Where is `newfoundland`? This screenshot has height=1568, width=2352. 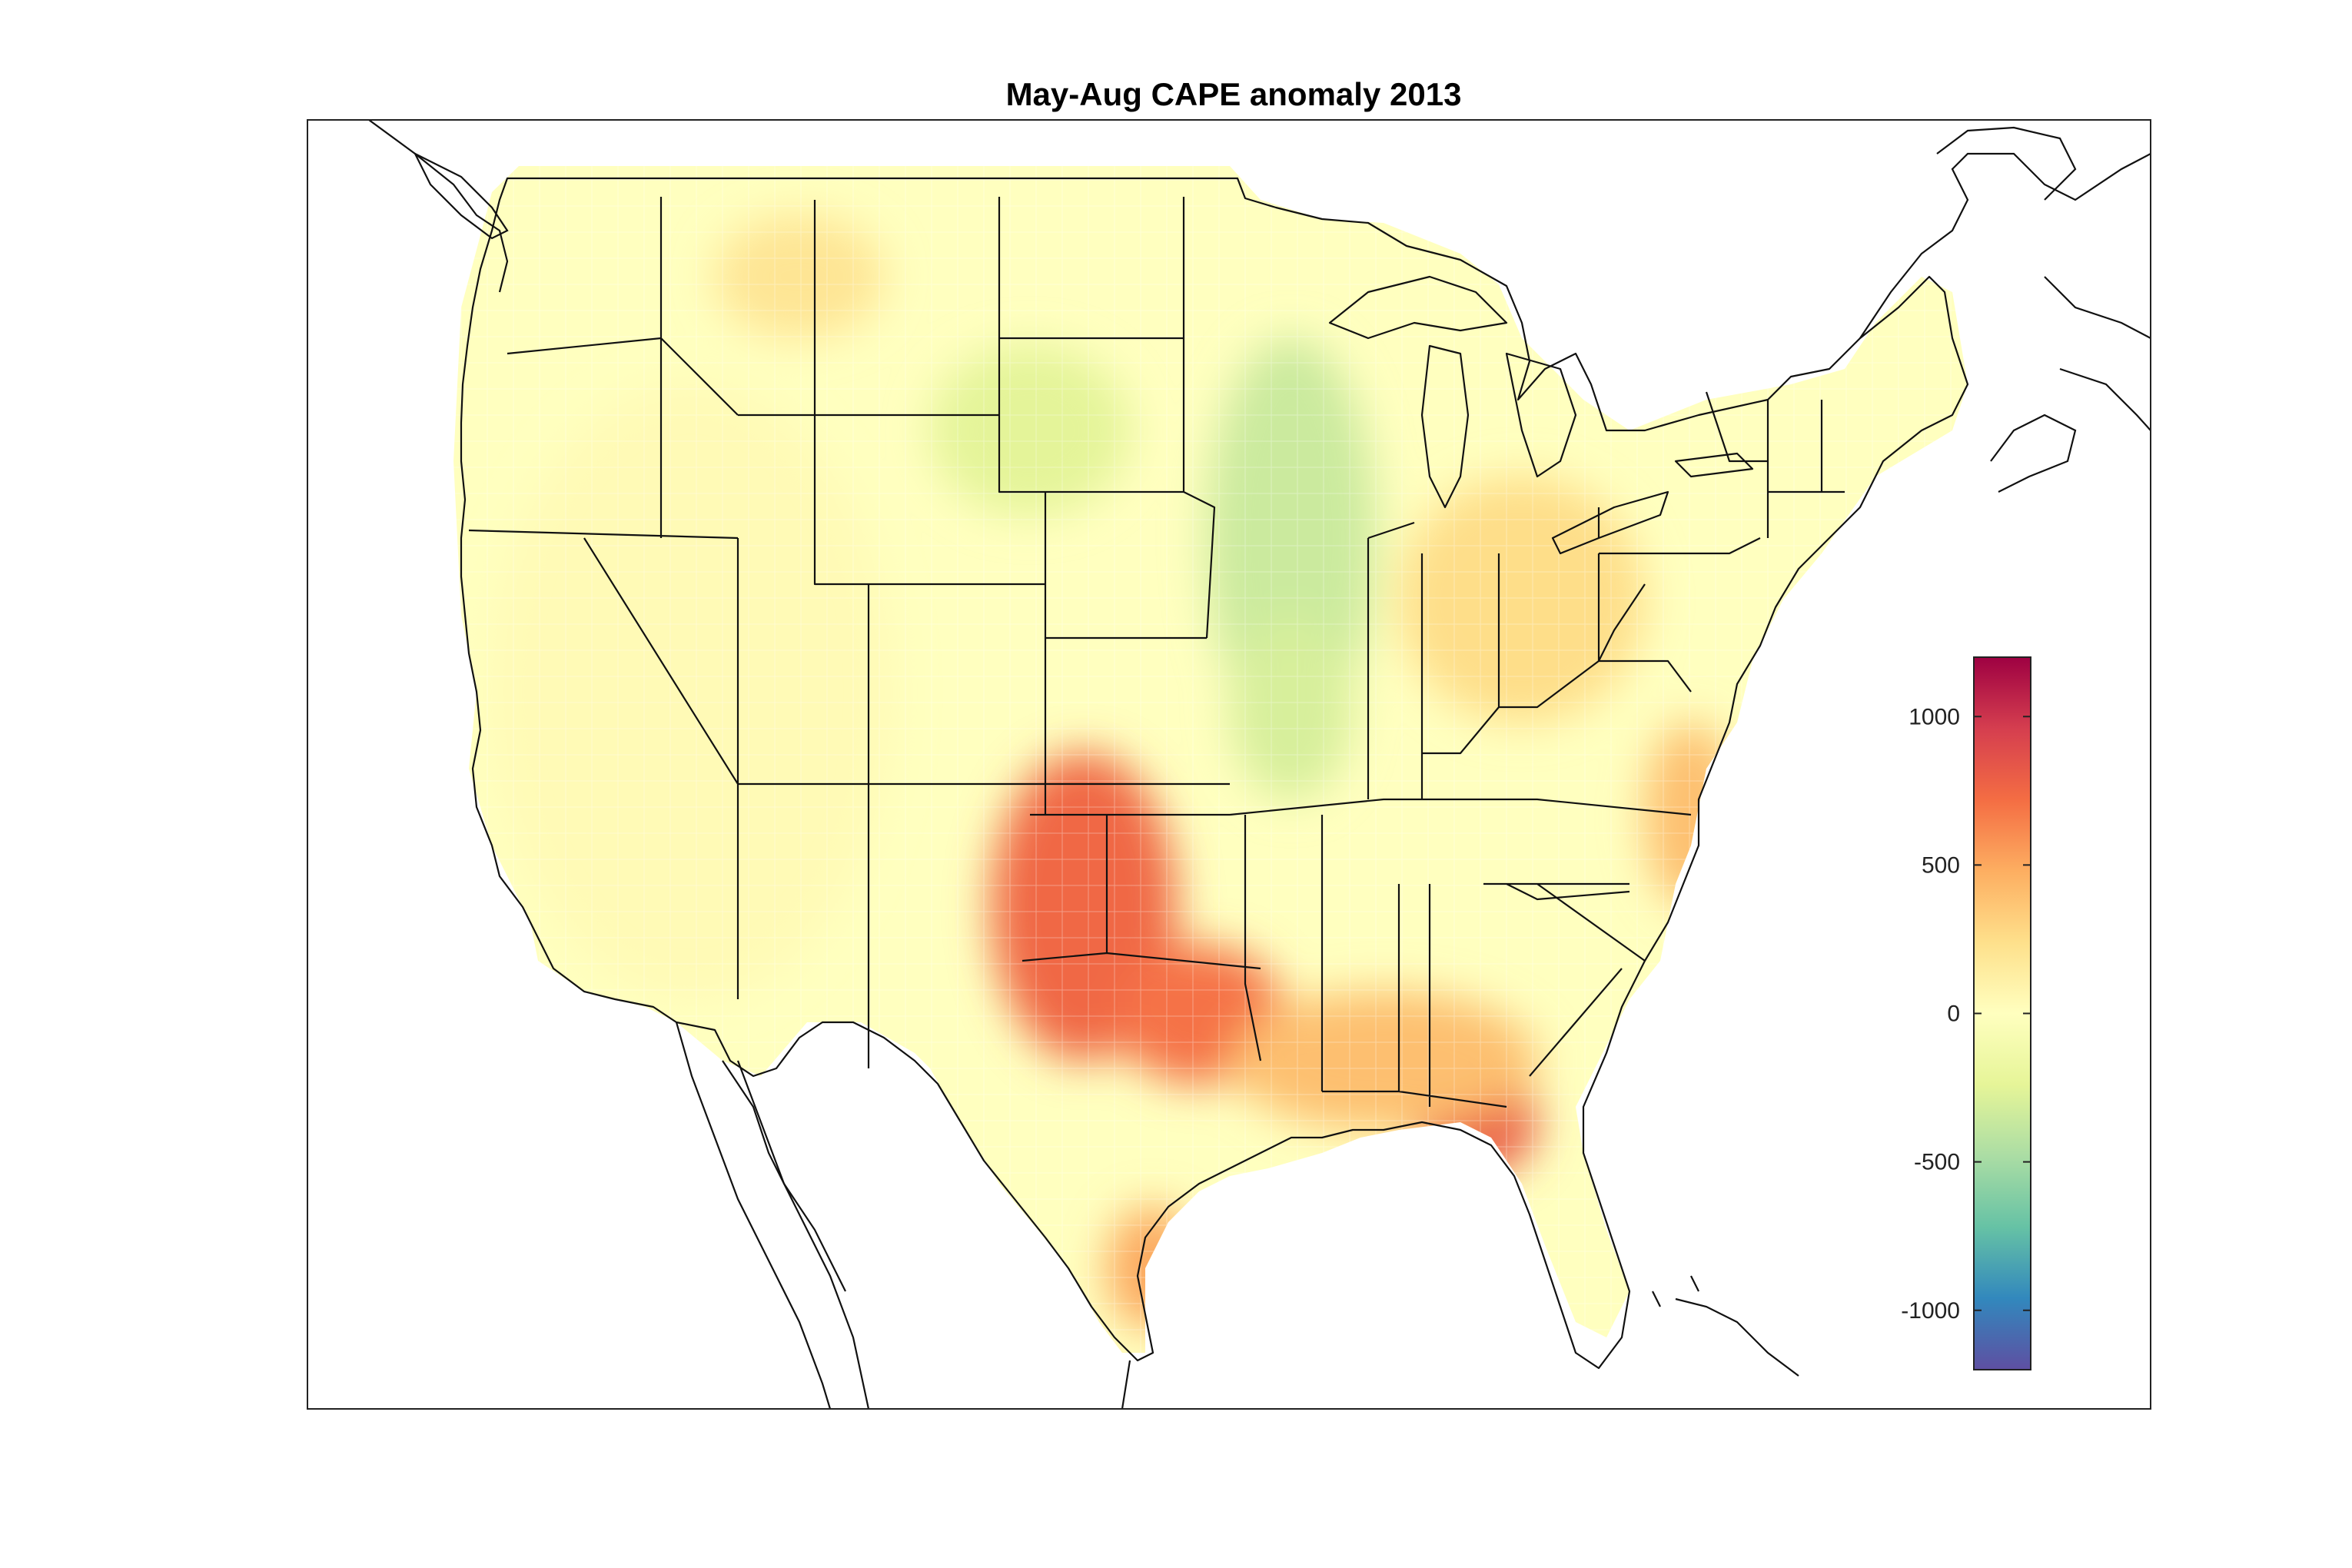
newfoundland is located at coordinates (2097, 353).